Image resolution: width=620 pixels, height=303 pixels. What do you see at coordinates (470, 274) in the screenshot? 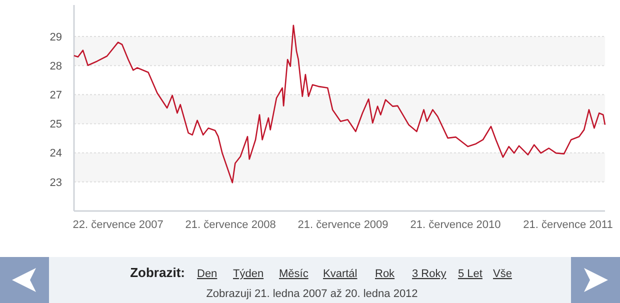
I see `text: 5 Let` at bounding box center [470, 274].